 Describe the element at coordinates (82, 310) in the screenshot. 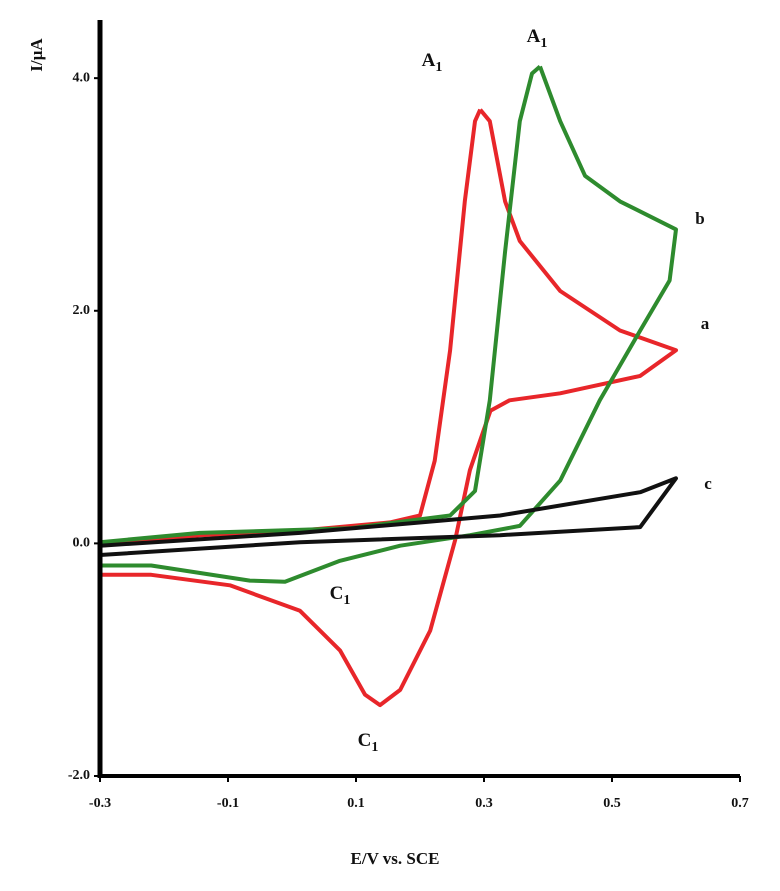

I see `y-tick-label: 2.0` at that location.